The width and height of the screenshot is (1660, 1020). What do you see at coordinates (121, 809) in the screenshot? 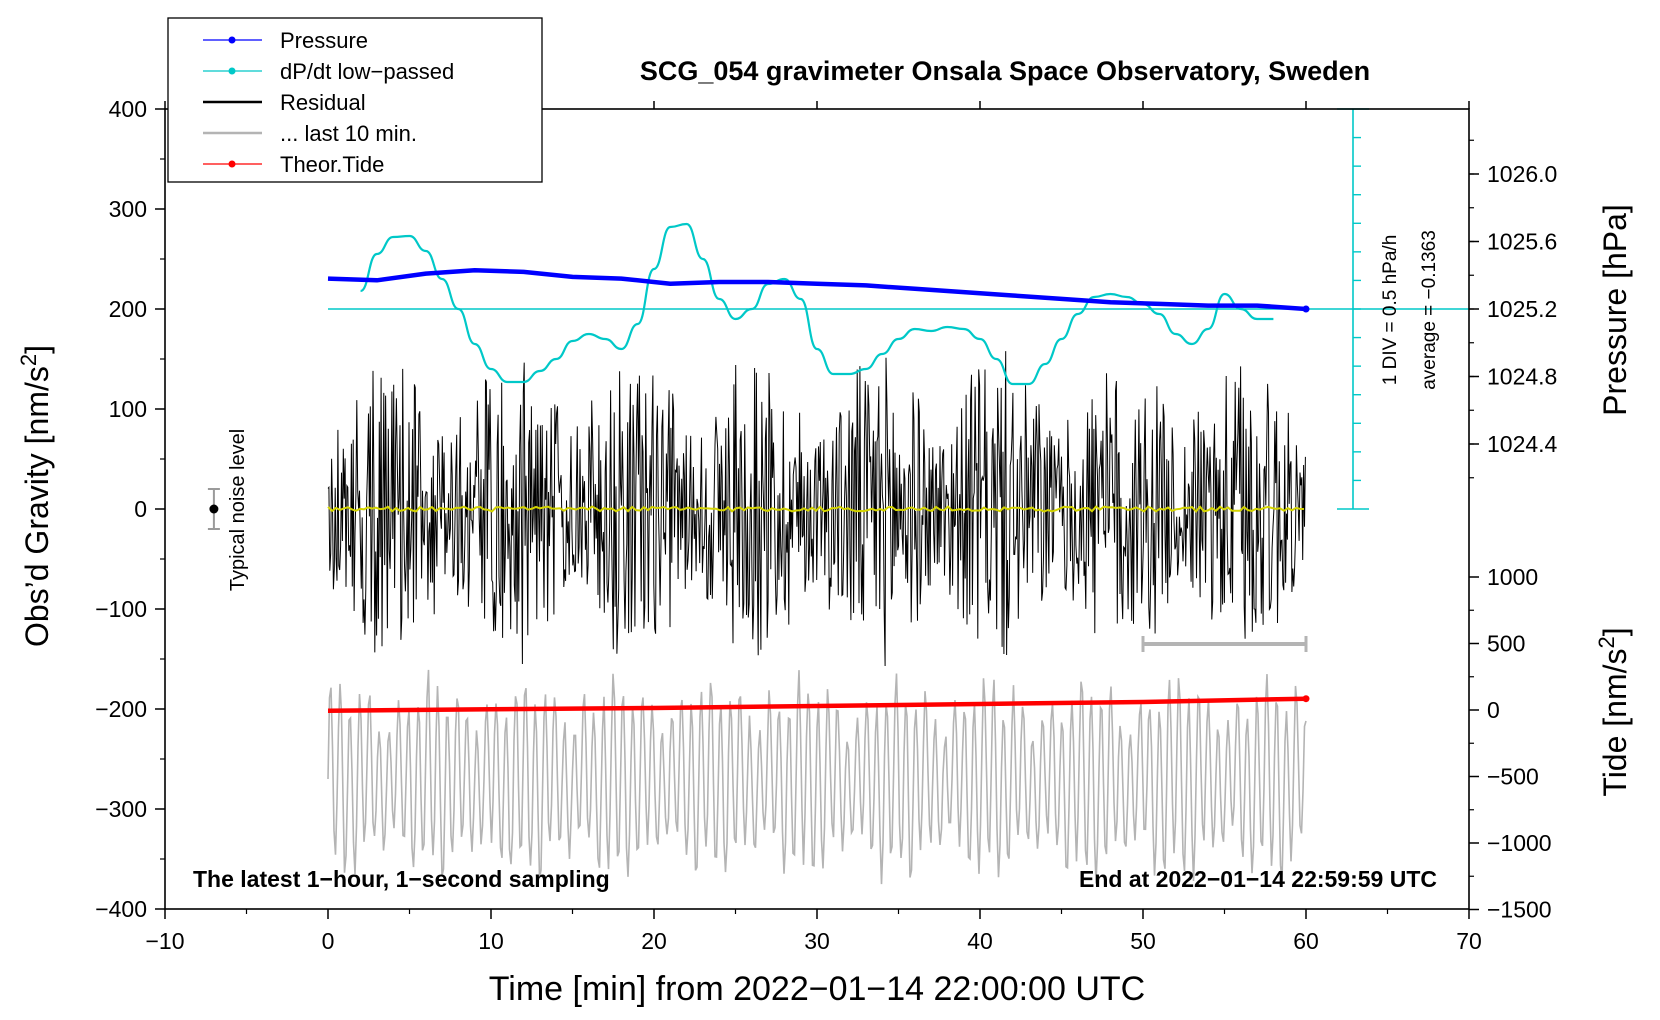
I see `y-tick-label: −300` at bounding box center [121, 809].